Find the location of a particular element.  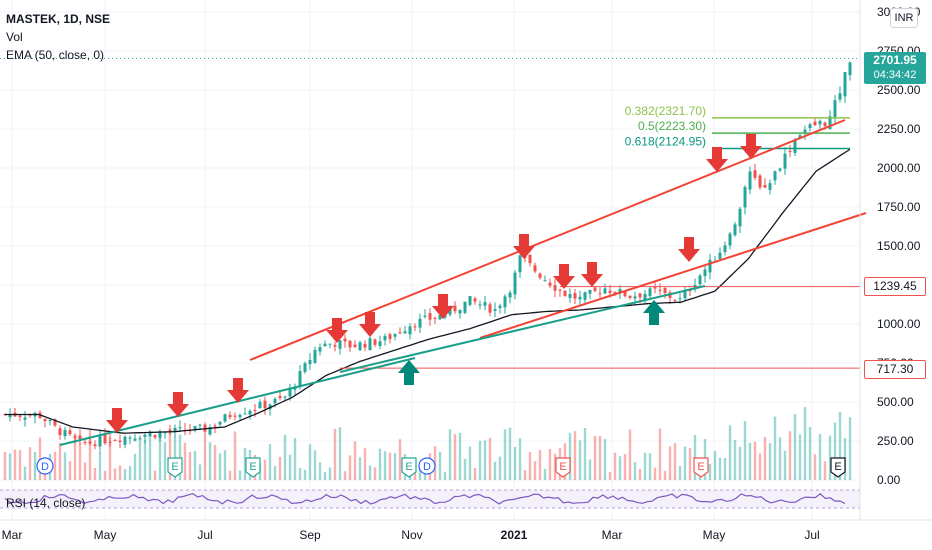

event-marker-label: E is located at coordinates (252, 467).